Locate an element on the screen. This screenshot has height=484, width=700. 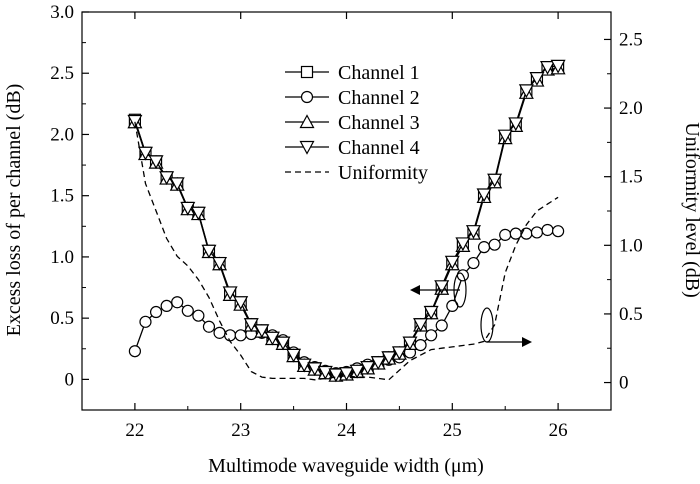
left-arrowhead-icon is located at coordinates (415, 290).